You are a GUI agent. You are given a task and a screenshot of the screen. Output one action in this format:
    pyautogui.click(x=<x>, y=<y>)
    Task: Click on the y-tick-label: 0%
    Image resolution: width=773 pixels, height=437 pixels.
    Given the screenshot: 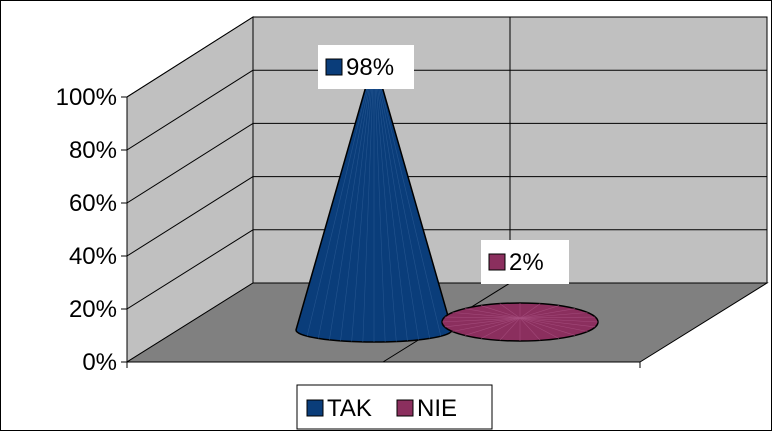 What is the action you would take?
    pyautogui.click(x=99, y=362)
    